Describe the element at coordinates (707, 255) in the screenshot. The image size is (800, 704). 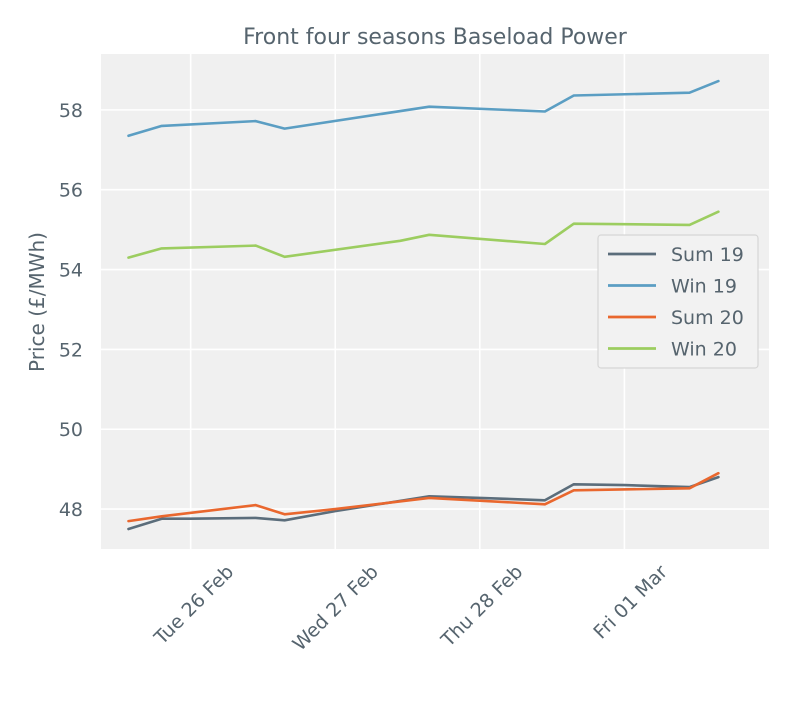
I see `legend-label: Sum 19` at that location.